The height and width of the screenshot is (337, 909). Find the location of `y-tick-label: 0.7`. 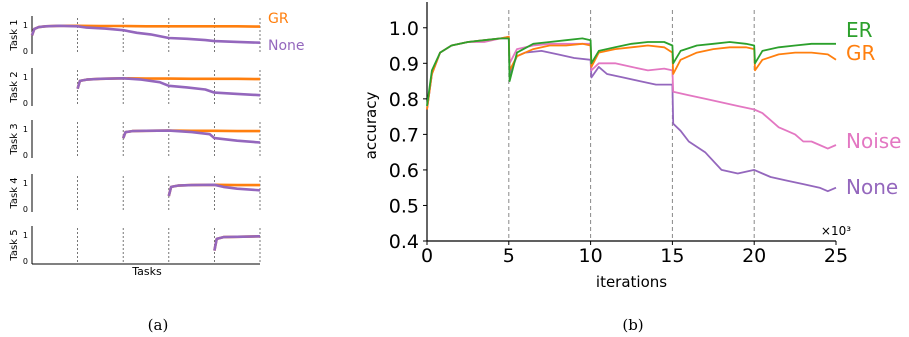

y-tick-label: 0.7 is located at coordinates (404, 135).